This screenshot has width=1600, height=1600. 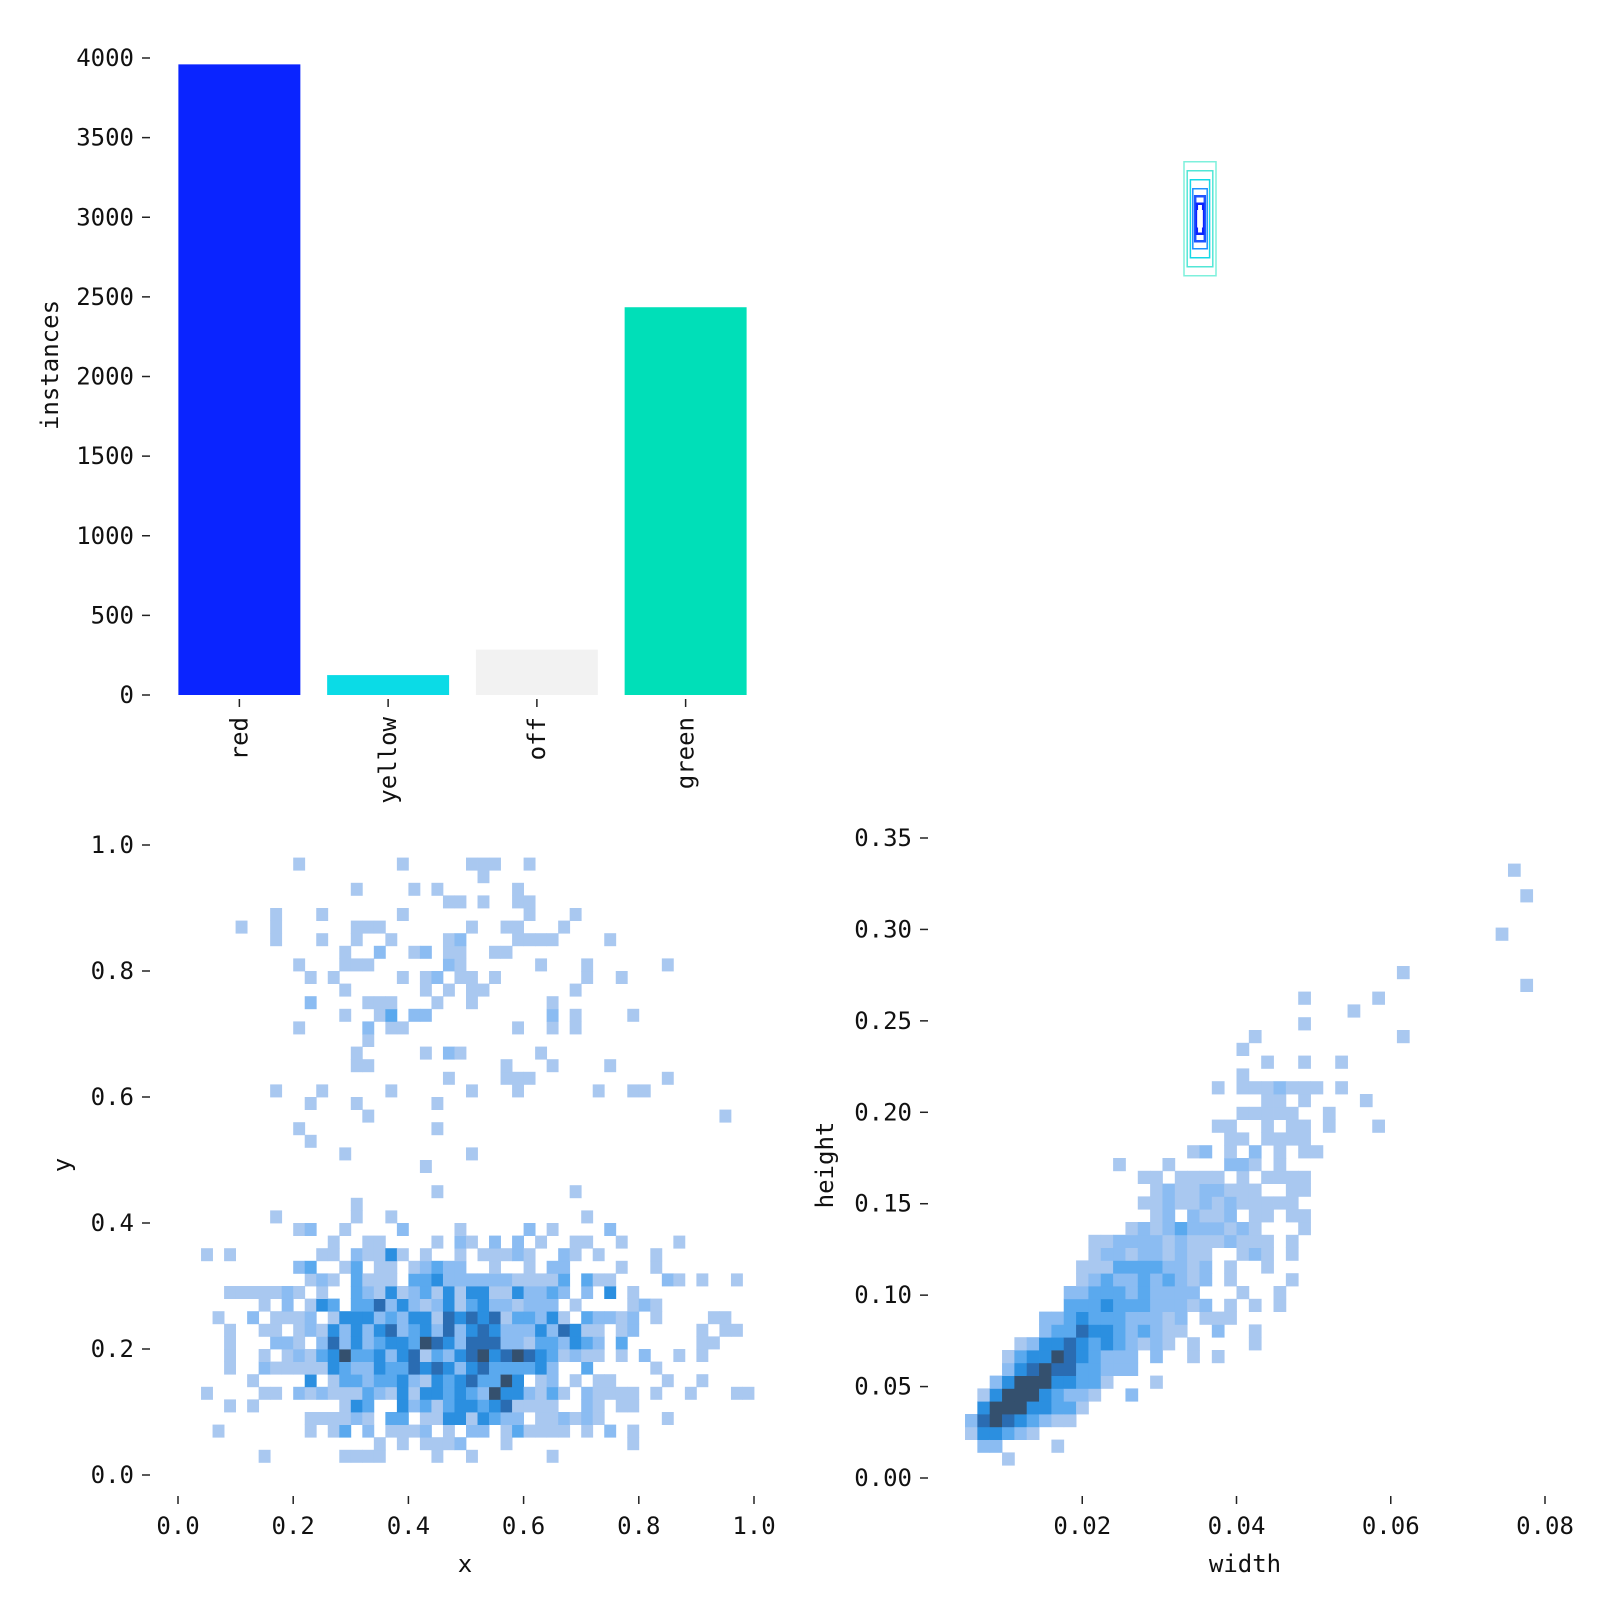 I want to click on x-tick-label: 0.2, so click(x=293, y=1526).